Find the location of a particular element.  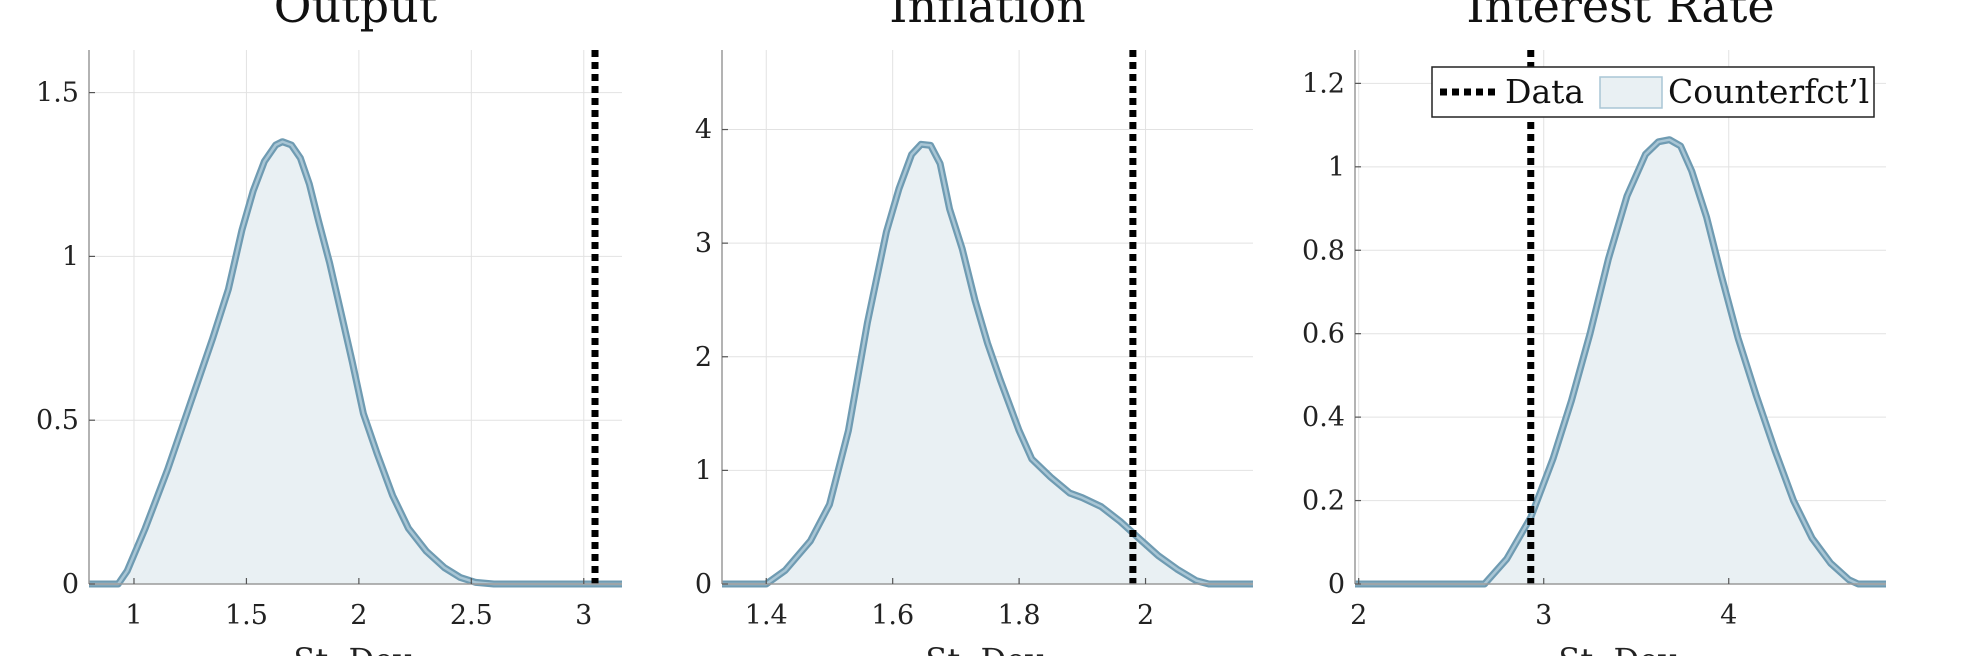

y-tick-label: 1.5 is located at coordinates (57, 93).